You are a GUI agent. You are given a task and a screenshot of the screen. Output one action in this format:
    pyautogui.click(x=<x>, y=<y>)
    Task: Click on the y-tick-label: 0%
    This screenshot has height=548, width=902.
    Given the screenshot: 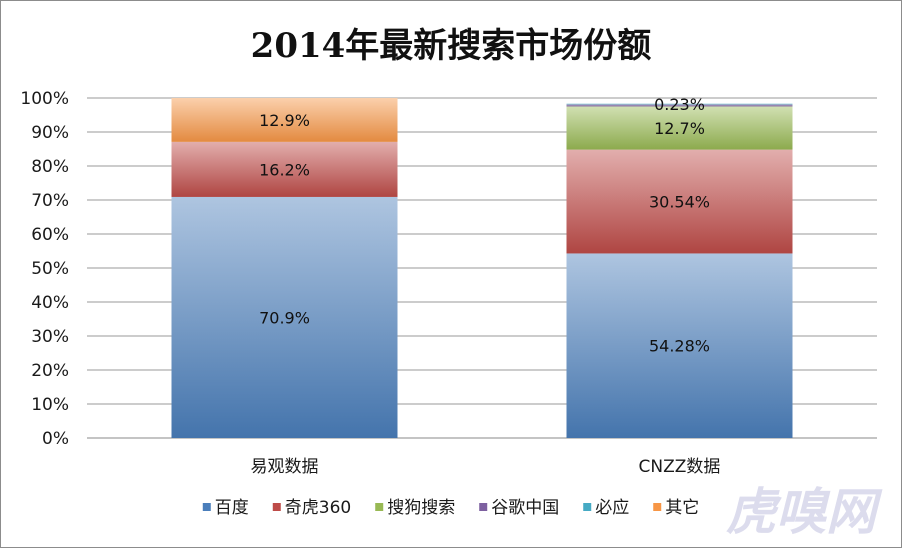 What is the action you would take?
    pyautogui.click(x=55, y=439)
    